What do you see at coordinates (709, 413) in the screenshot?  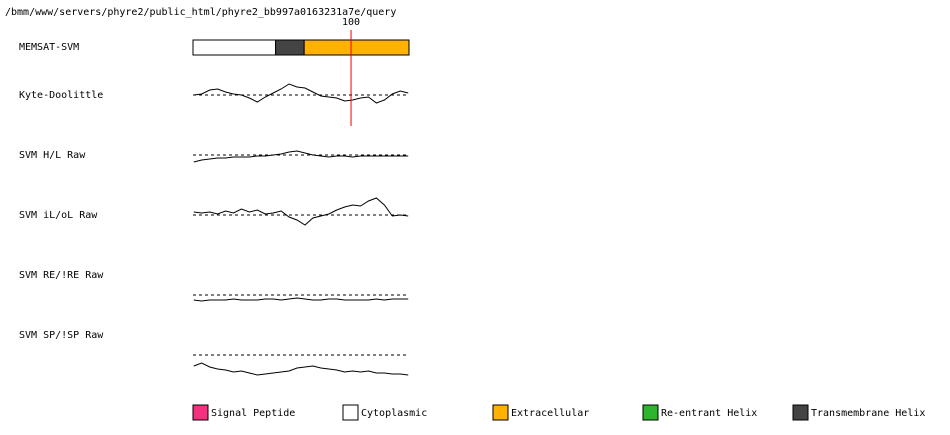 I see `legend-label: Re-entrant Helix` at bounding box center [709, 413].